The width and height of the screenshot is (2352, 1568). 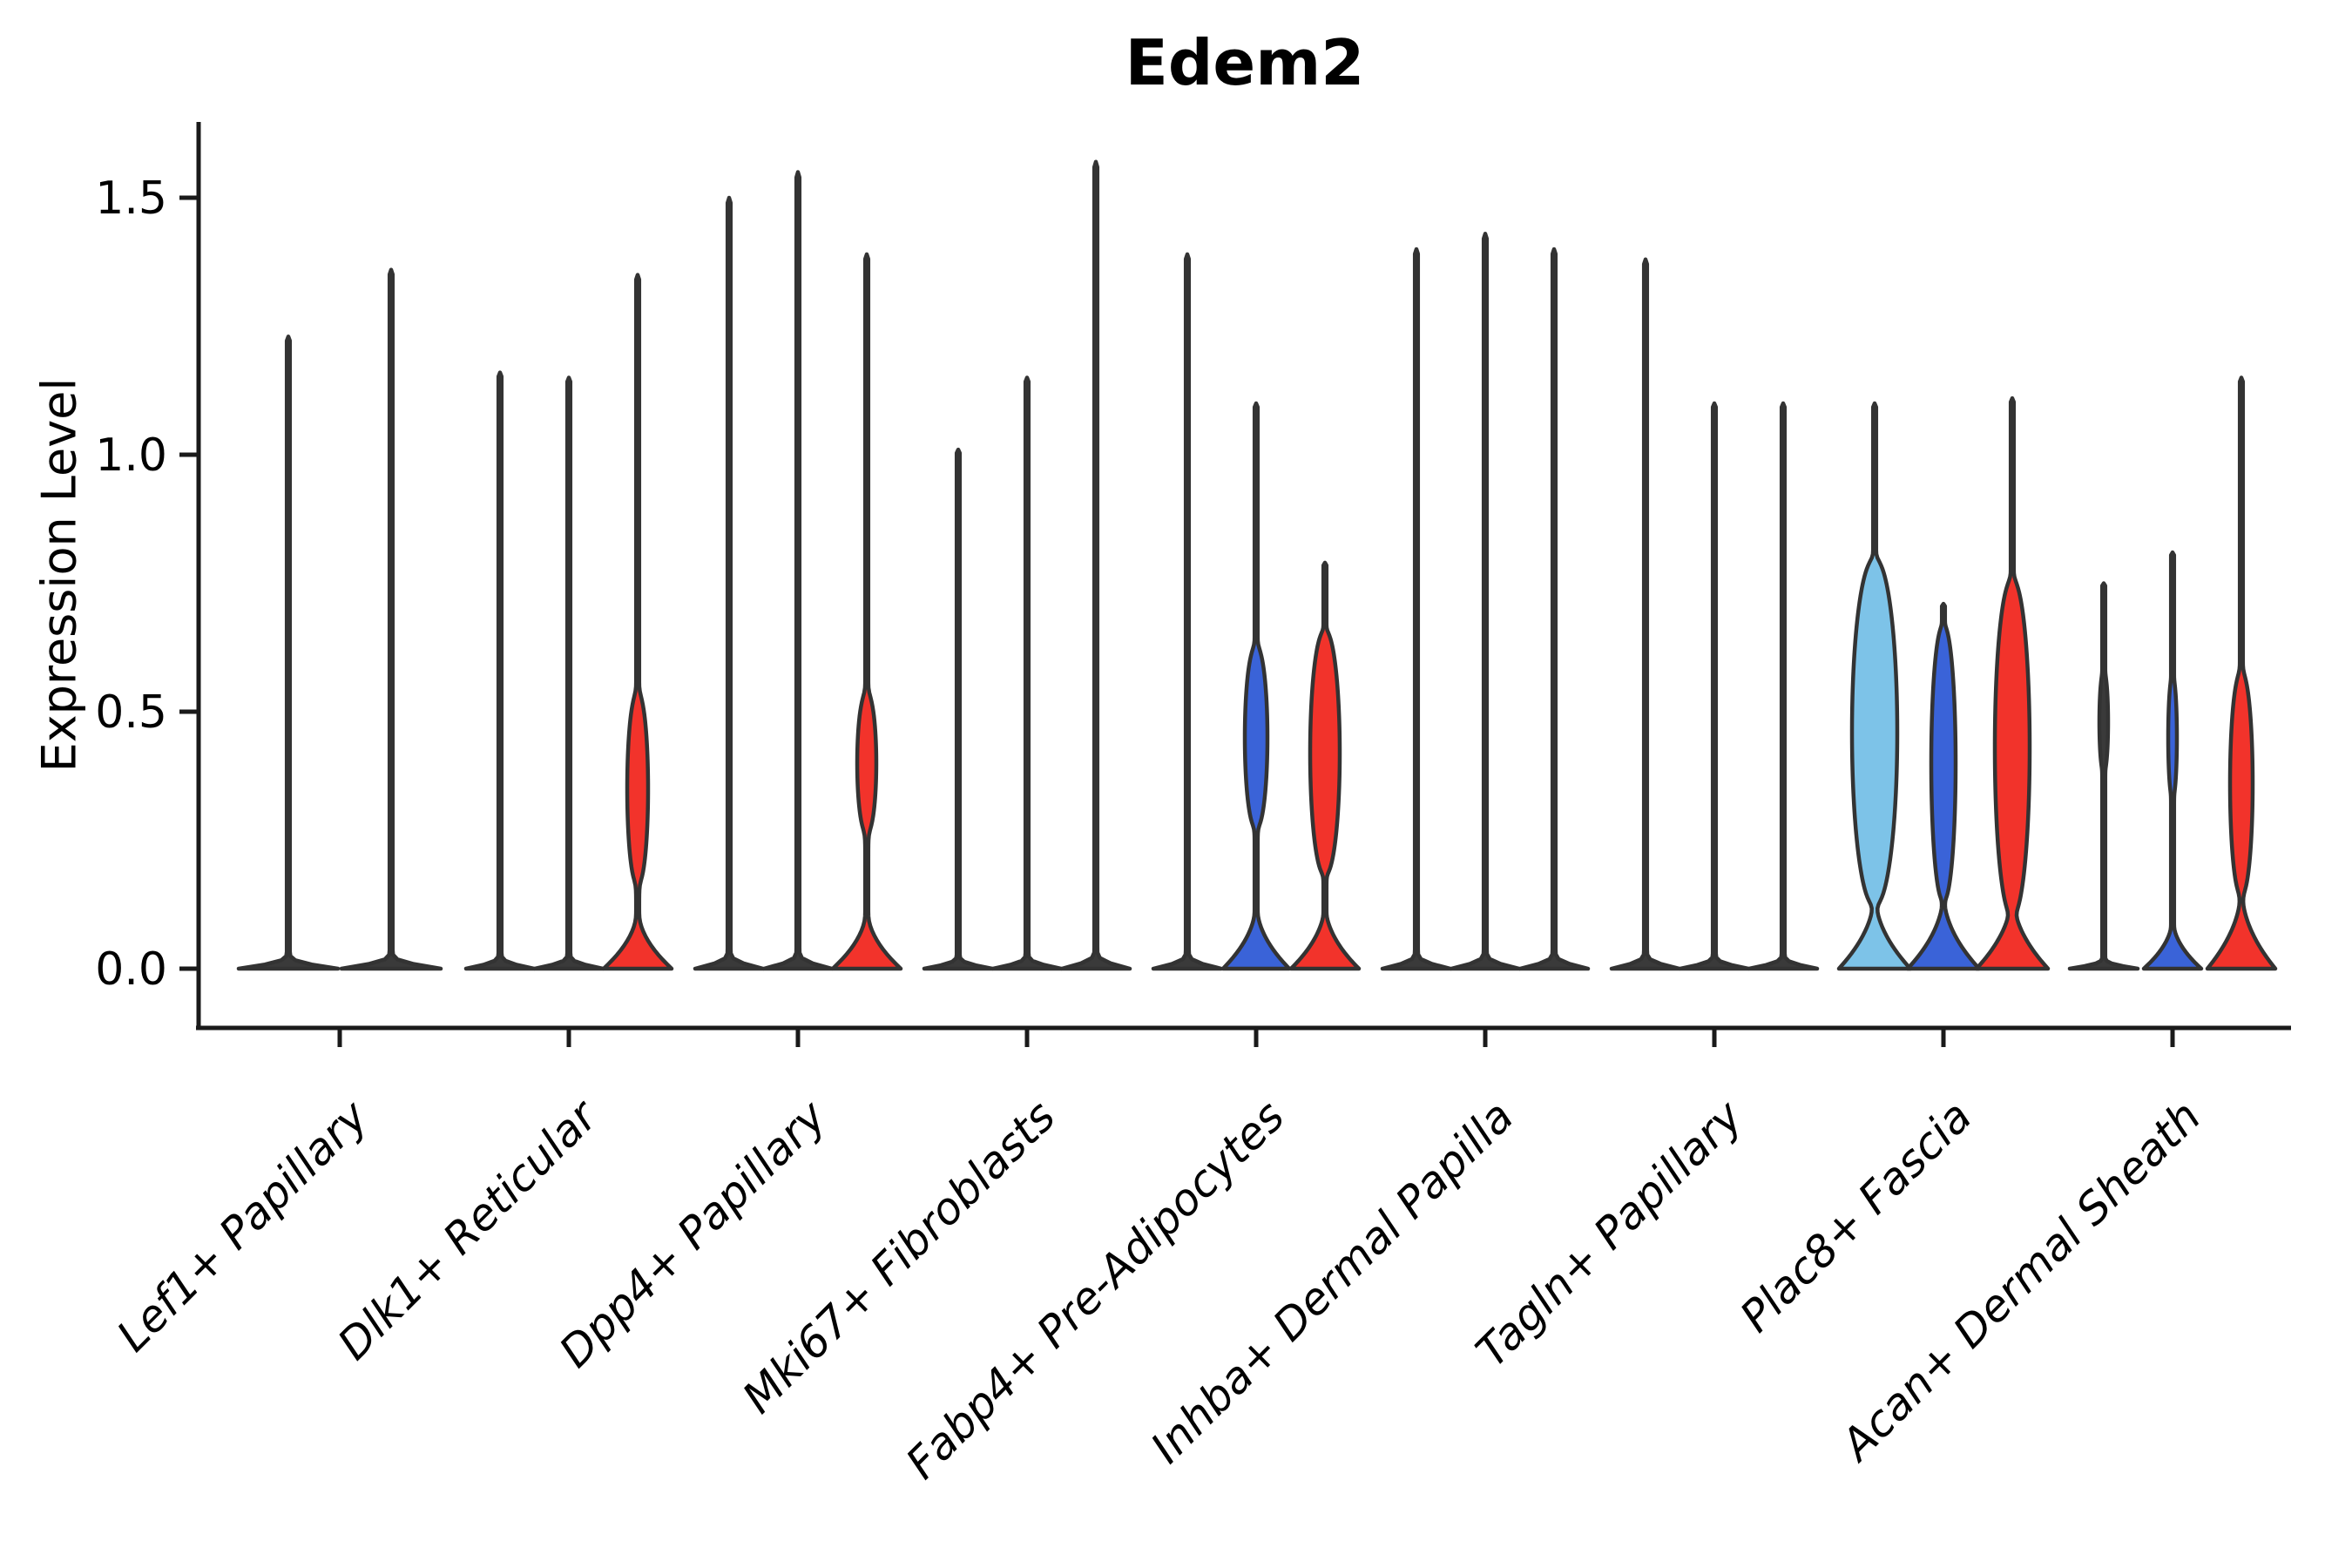 What do you see at coordinates (131, 969) in the screenshot?
I see `y-tick-label: 0.0` at bounding box center [131, 969].